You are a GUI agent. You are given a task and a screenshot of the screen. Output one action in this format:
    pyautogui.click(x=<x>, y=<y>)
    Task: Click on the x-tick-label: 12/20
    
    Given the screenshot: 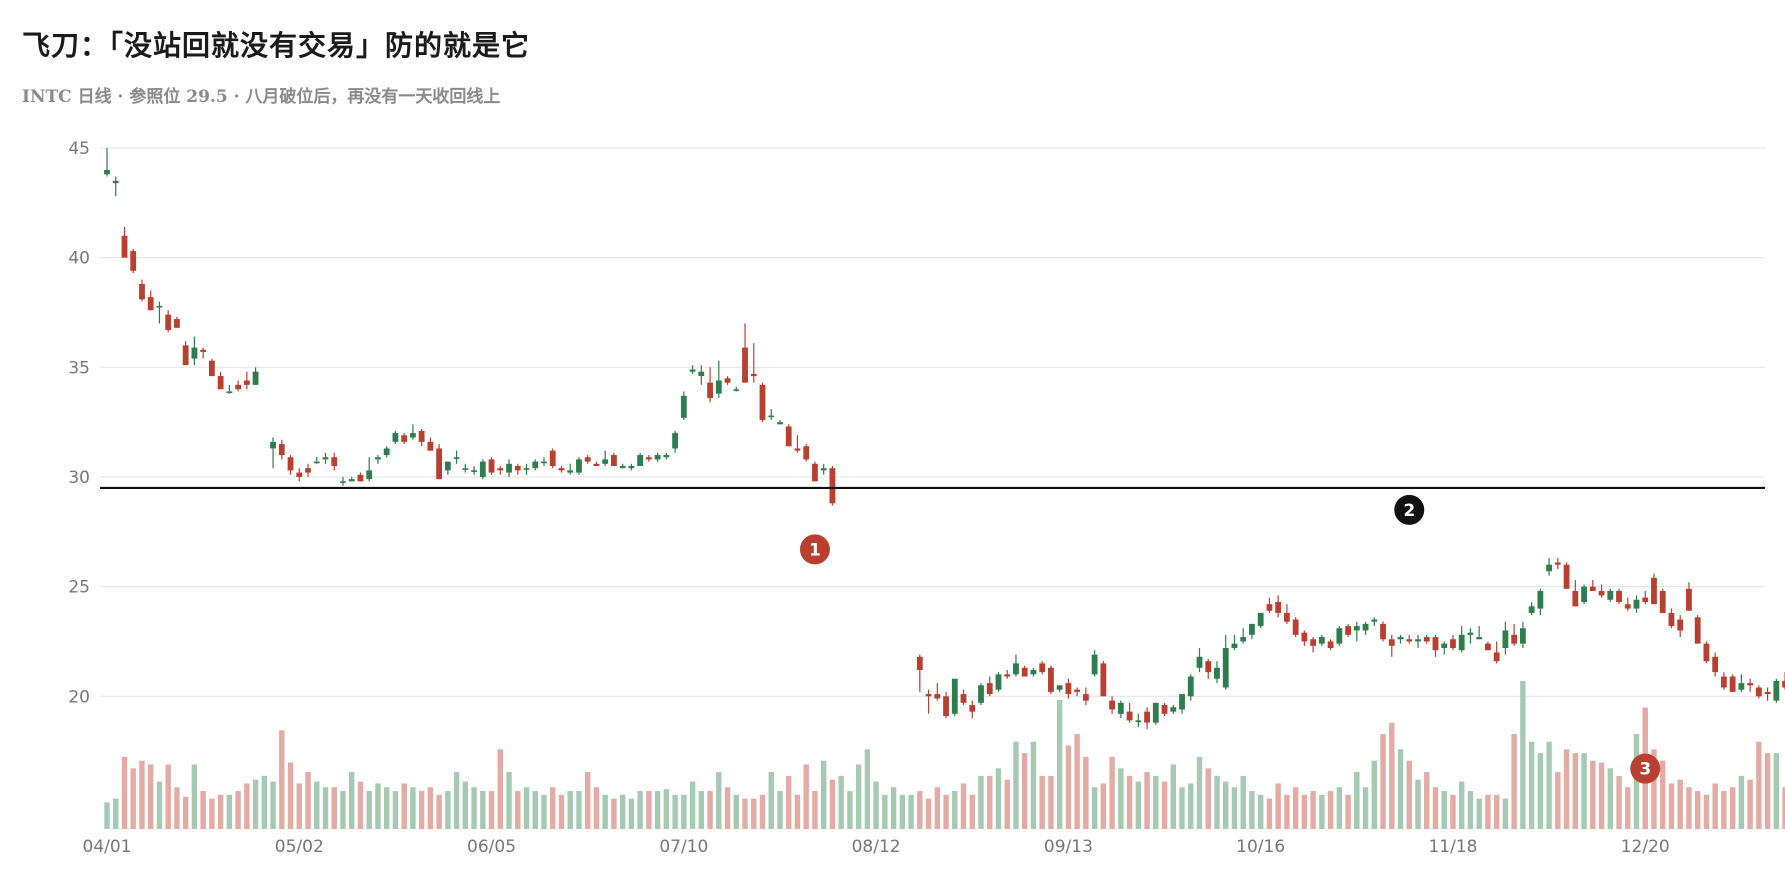 What is the action you would take?
    pyautogui.click(x=1645, y=847)
    